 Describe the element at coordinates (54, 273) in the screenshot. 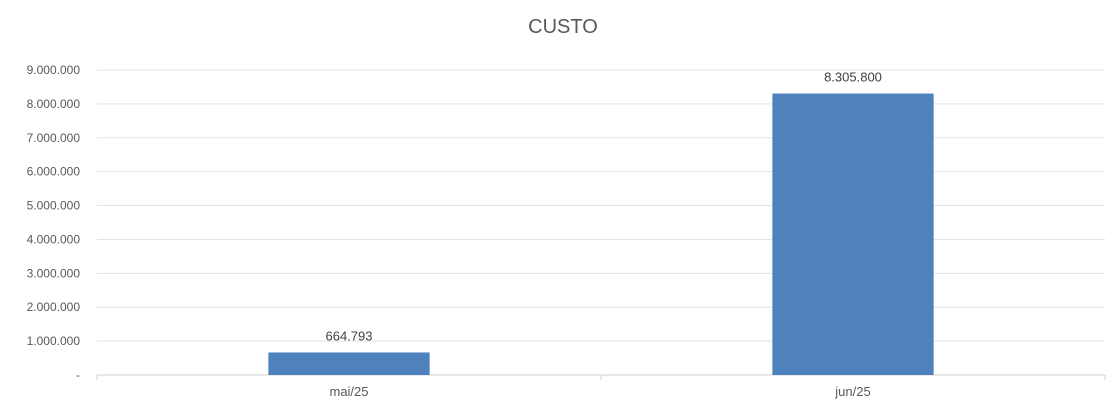

I see `y-tick-label: 3.000.000` at that location.